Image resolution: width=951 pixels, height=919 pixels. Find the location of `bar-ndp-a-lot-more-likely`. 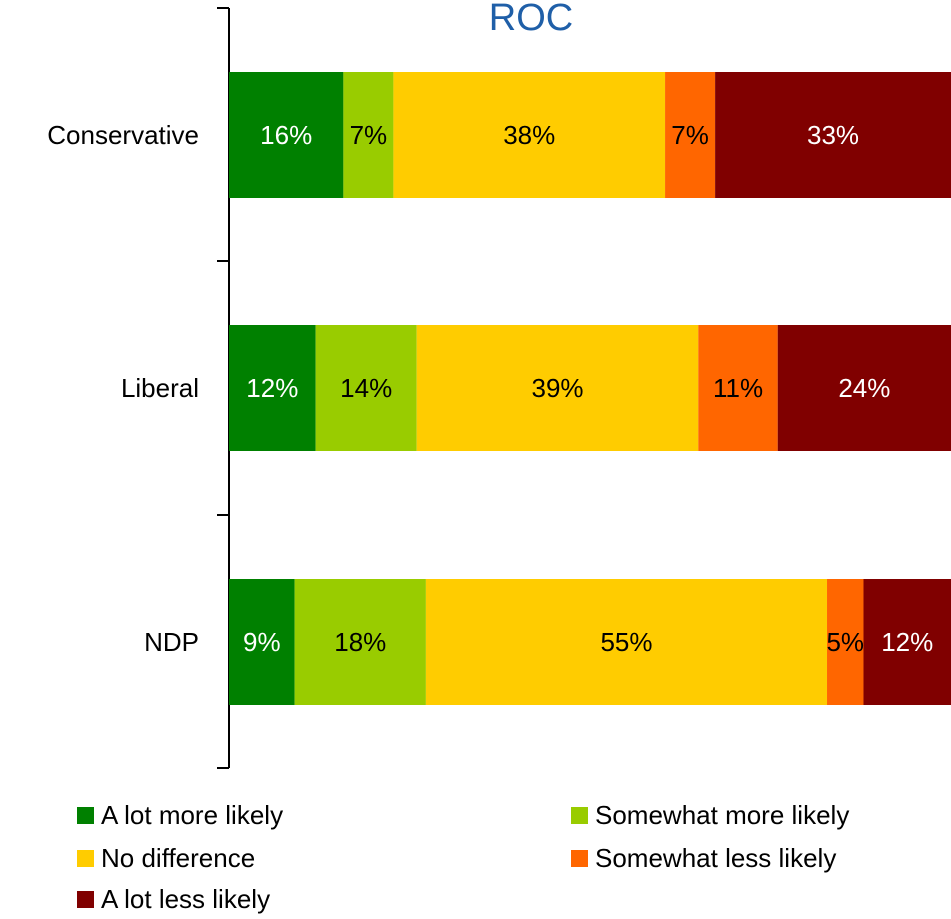

bar-ndp-a-lot-more-likely is located at coordinates (262, 642).